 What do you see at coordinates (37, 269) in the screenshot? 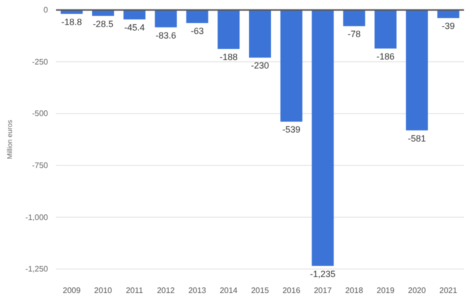
I see `y-tick-label: -1,250` at bounding box center [37, 269].